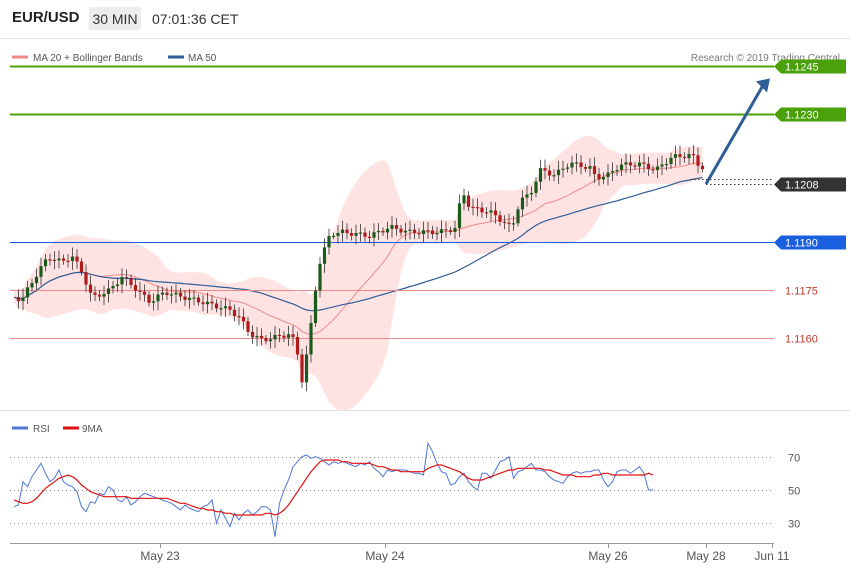  What do you see at coordinates (765, 58) in the screenshot?
I see `copyright-label: Research © 2019 Trading Central` at bounding box center [765, 58].